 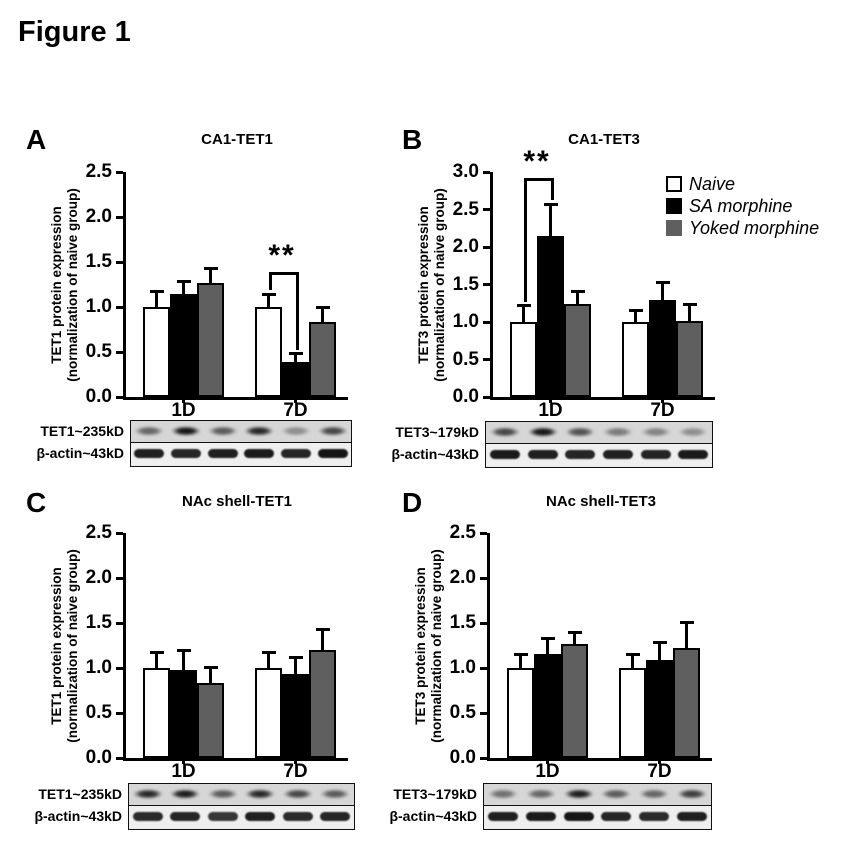 What do you see at coordinates (754, 228) in the screenshot?
I see `legend-label: Yoked morphine` at bounding box center [754, 228].